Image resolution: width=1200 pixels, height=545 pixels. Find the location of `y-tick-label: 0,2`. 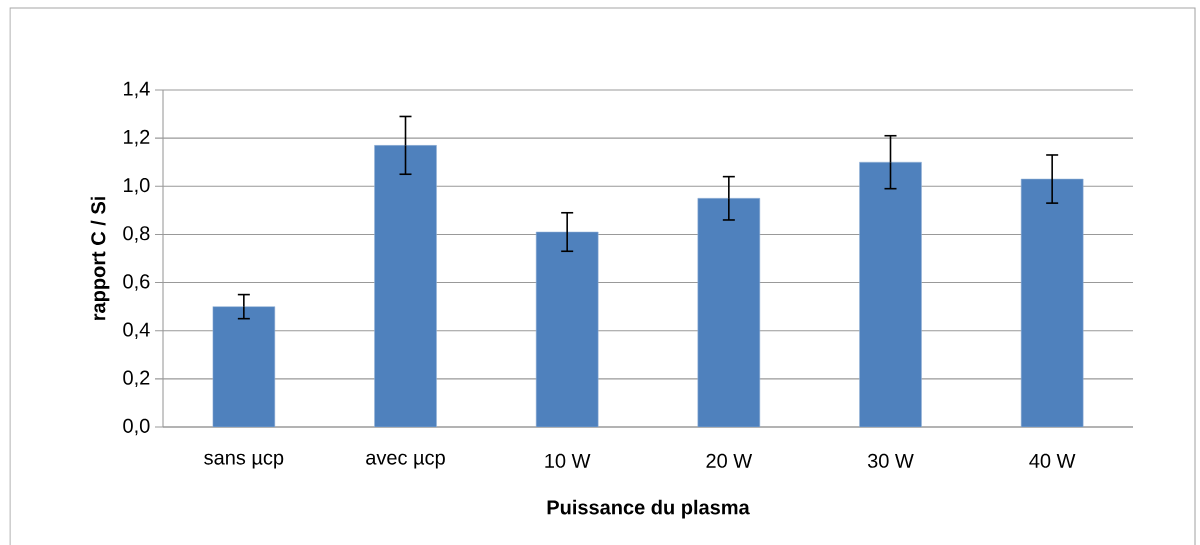

y-tick-label: 0,2 is located at coordinates (136, 379).